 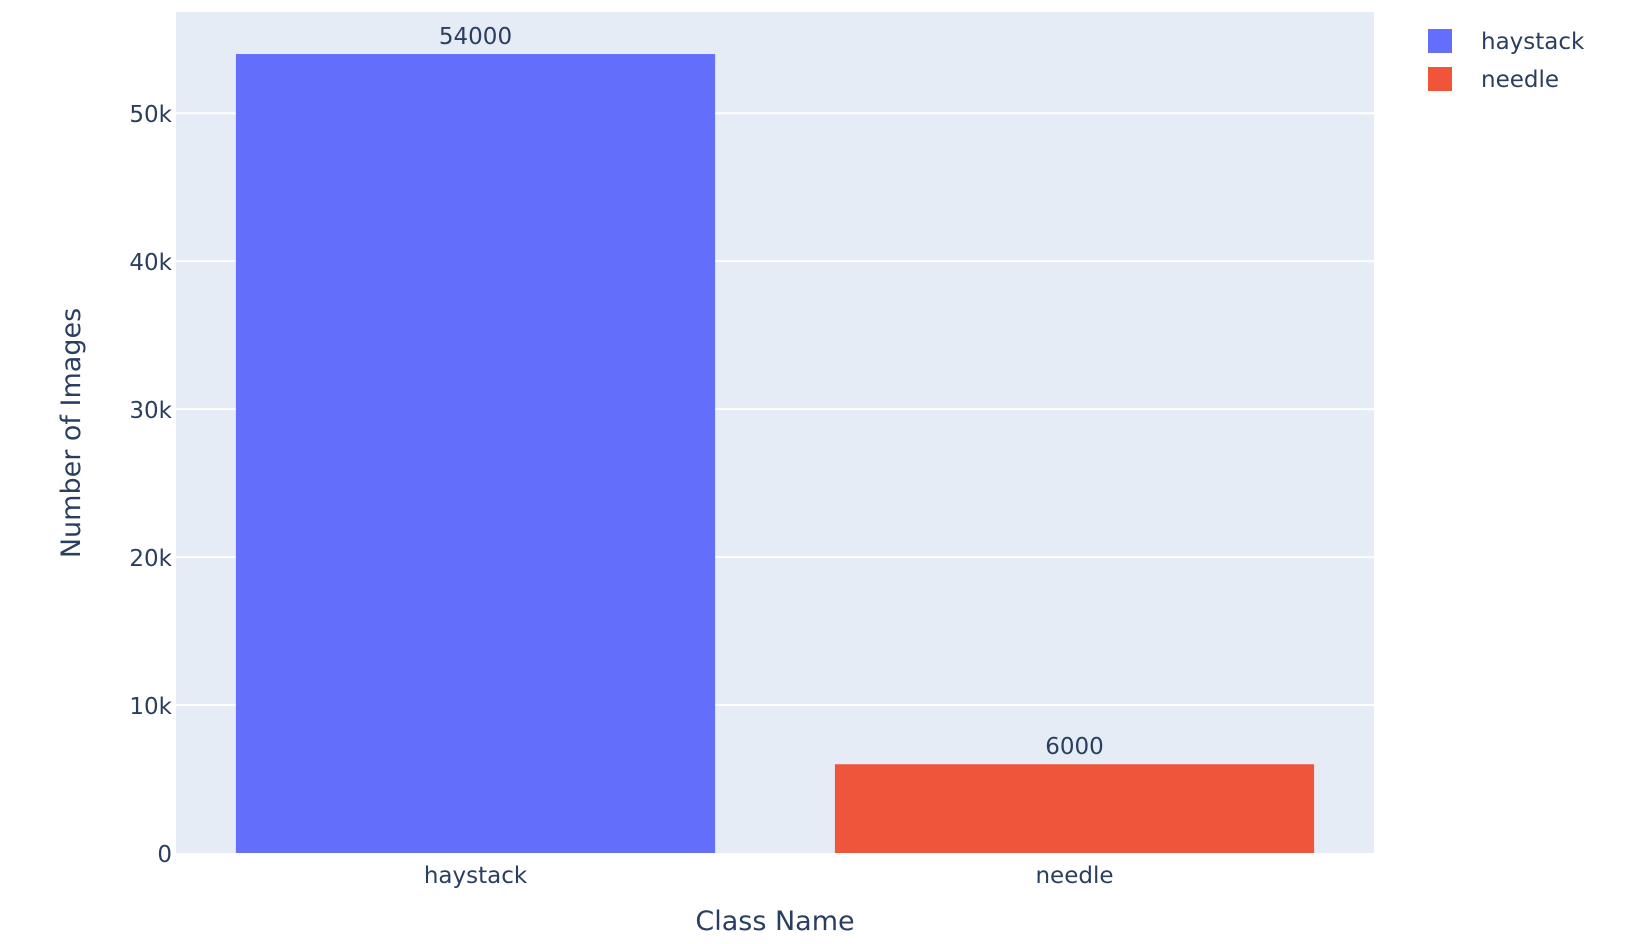 What do you see at coordinates (1520, 80) in the screenshot?
I see `legend-label-needle: needle` at bounding box center [1520, 80].